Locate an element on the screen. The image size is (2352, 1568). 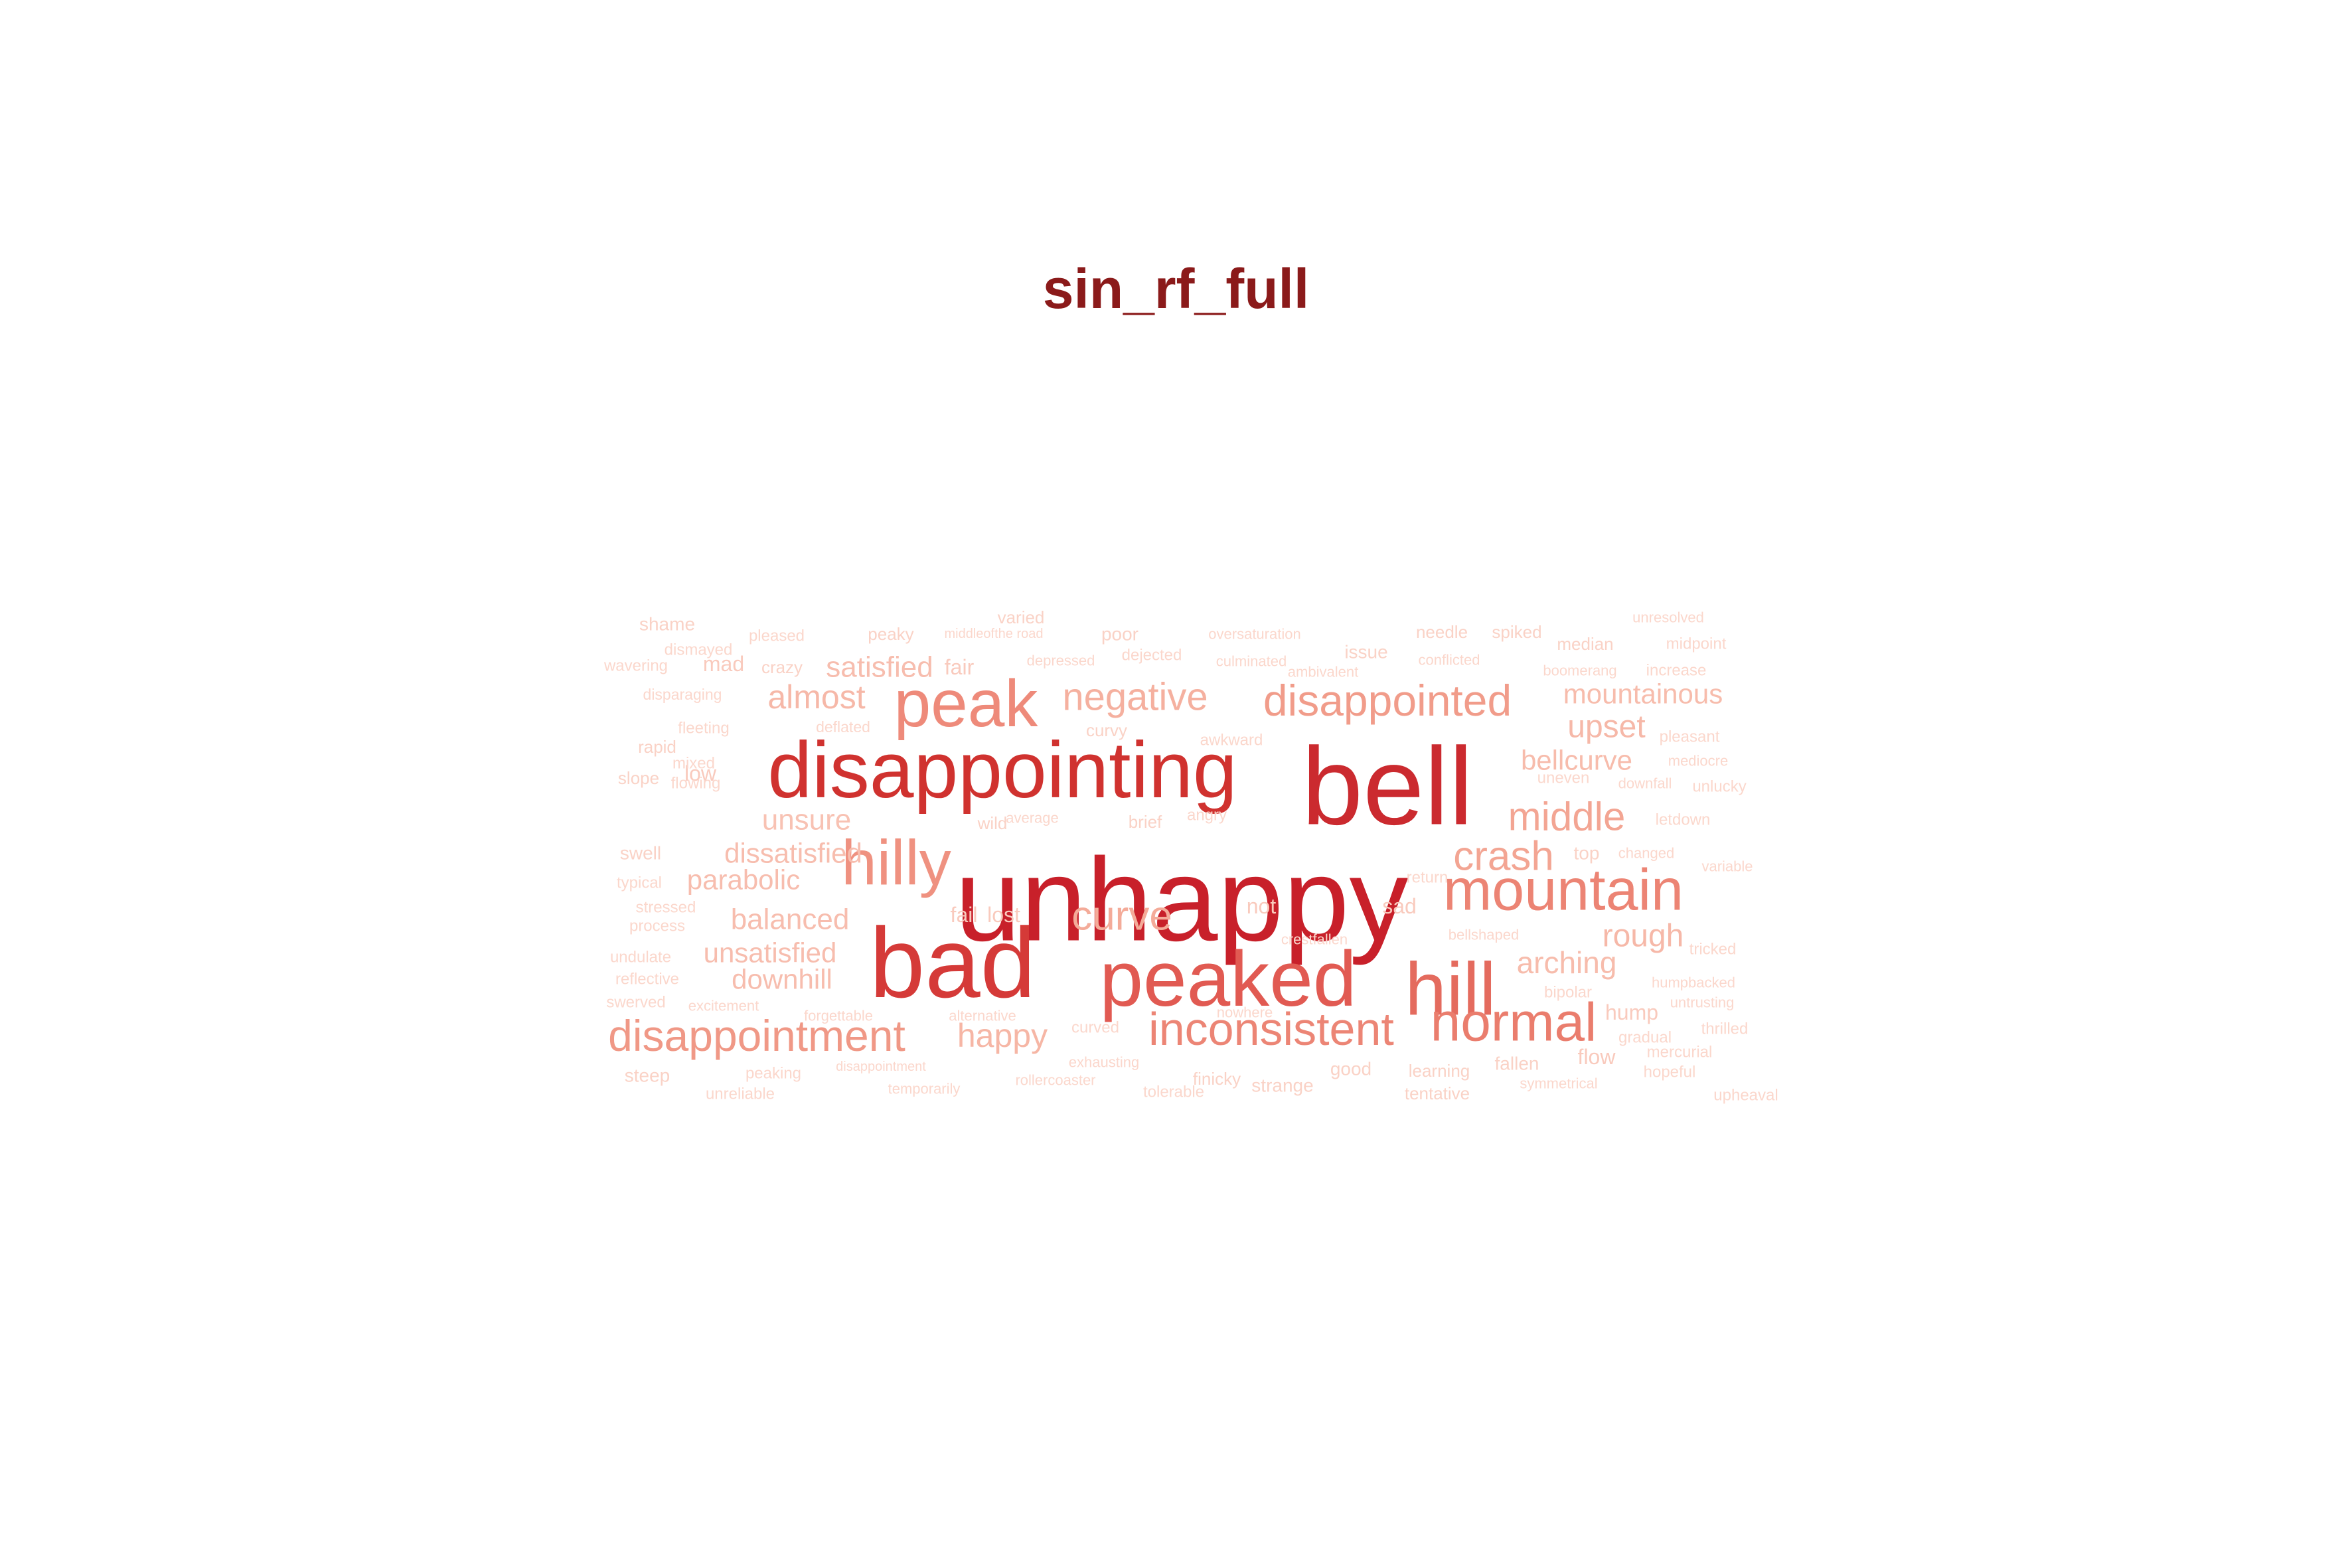
word-tricked: tricked is located at coordinates (1713, 950).